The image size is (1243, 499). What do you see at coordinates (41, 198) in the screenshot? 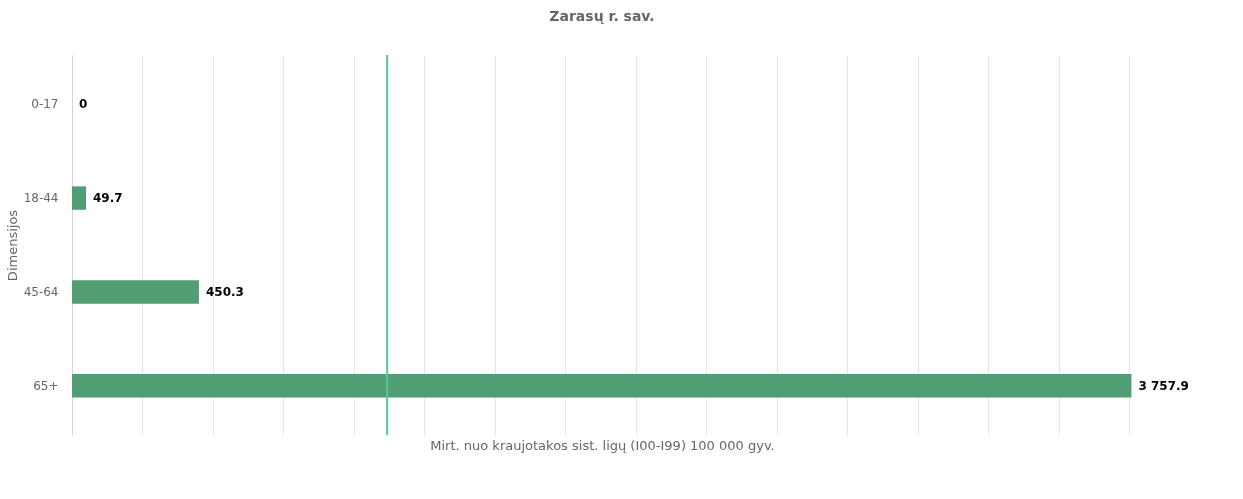
I see `y-tick-label: 18-44` at bounding box center [41, 198].